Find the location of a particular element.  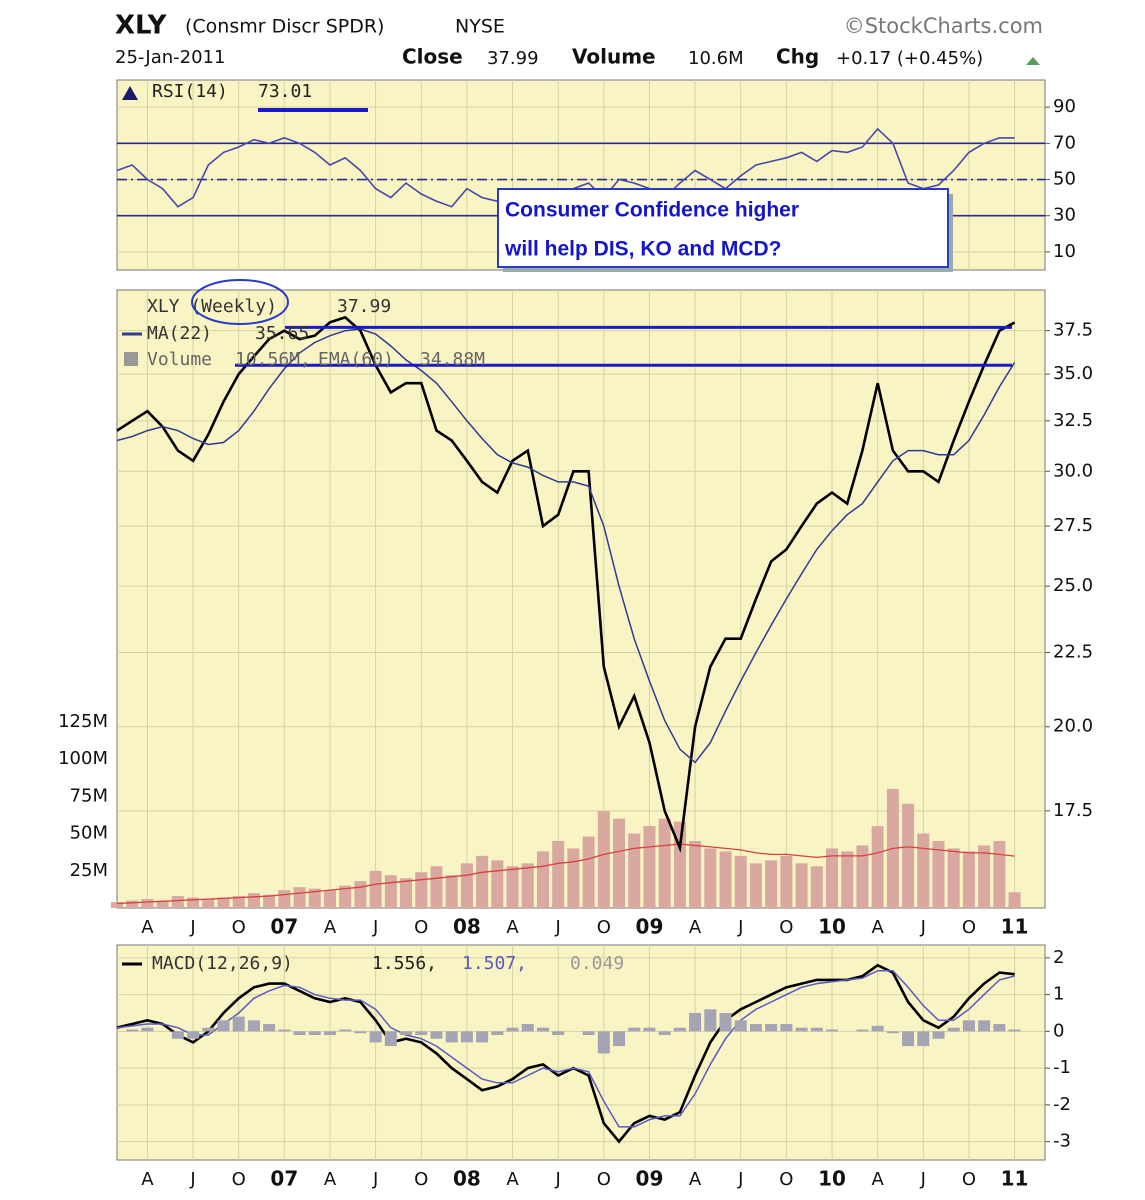

y-tick-label: 0 is located at coordinates (1058, 1030).